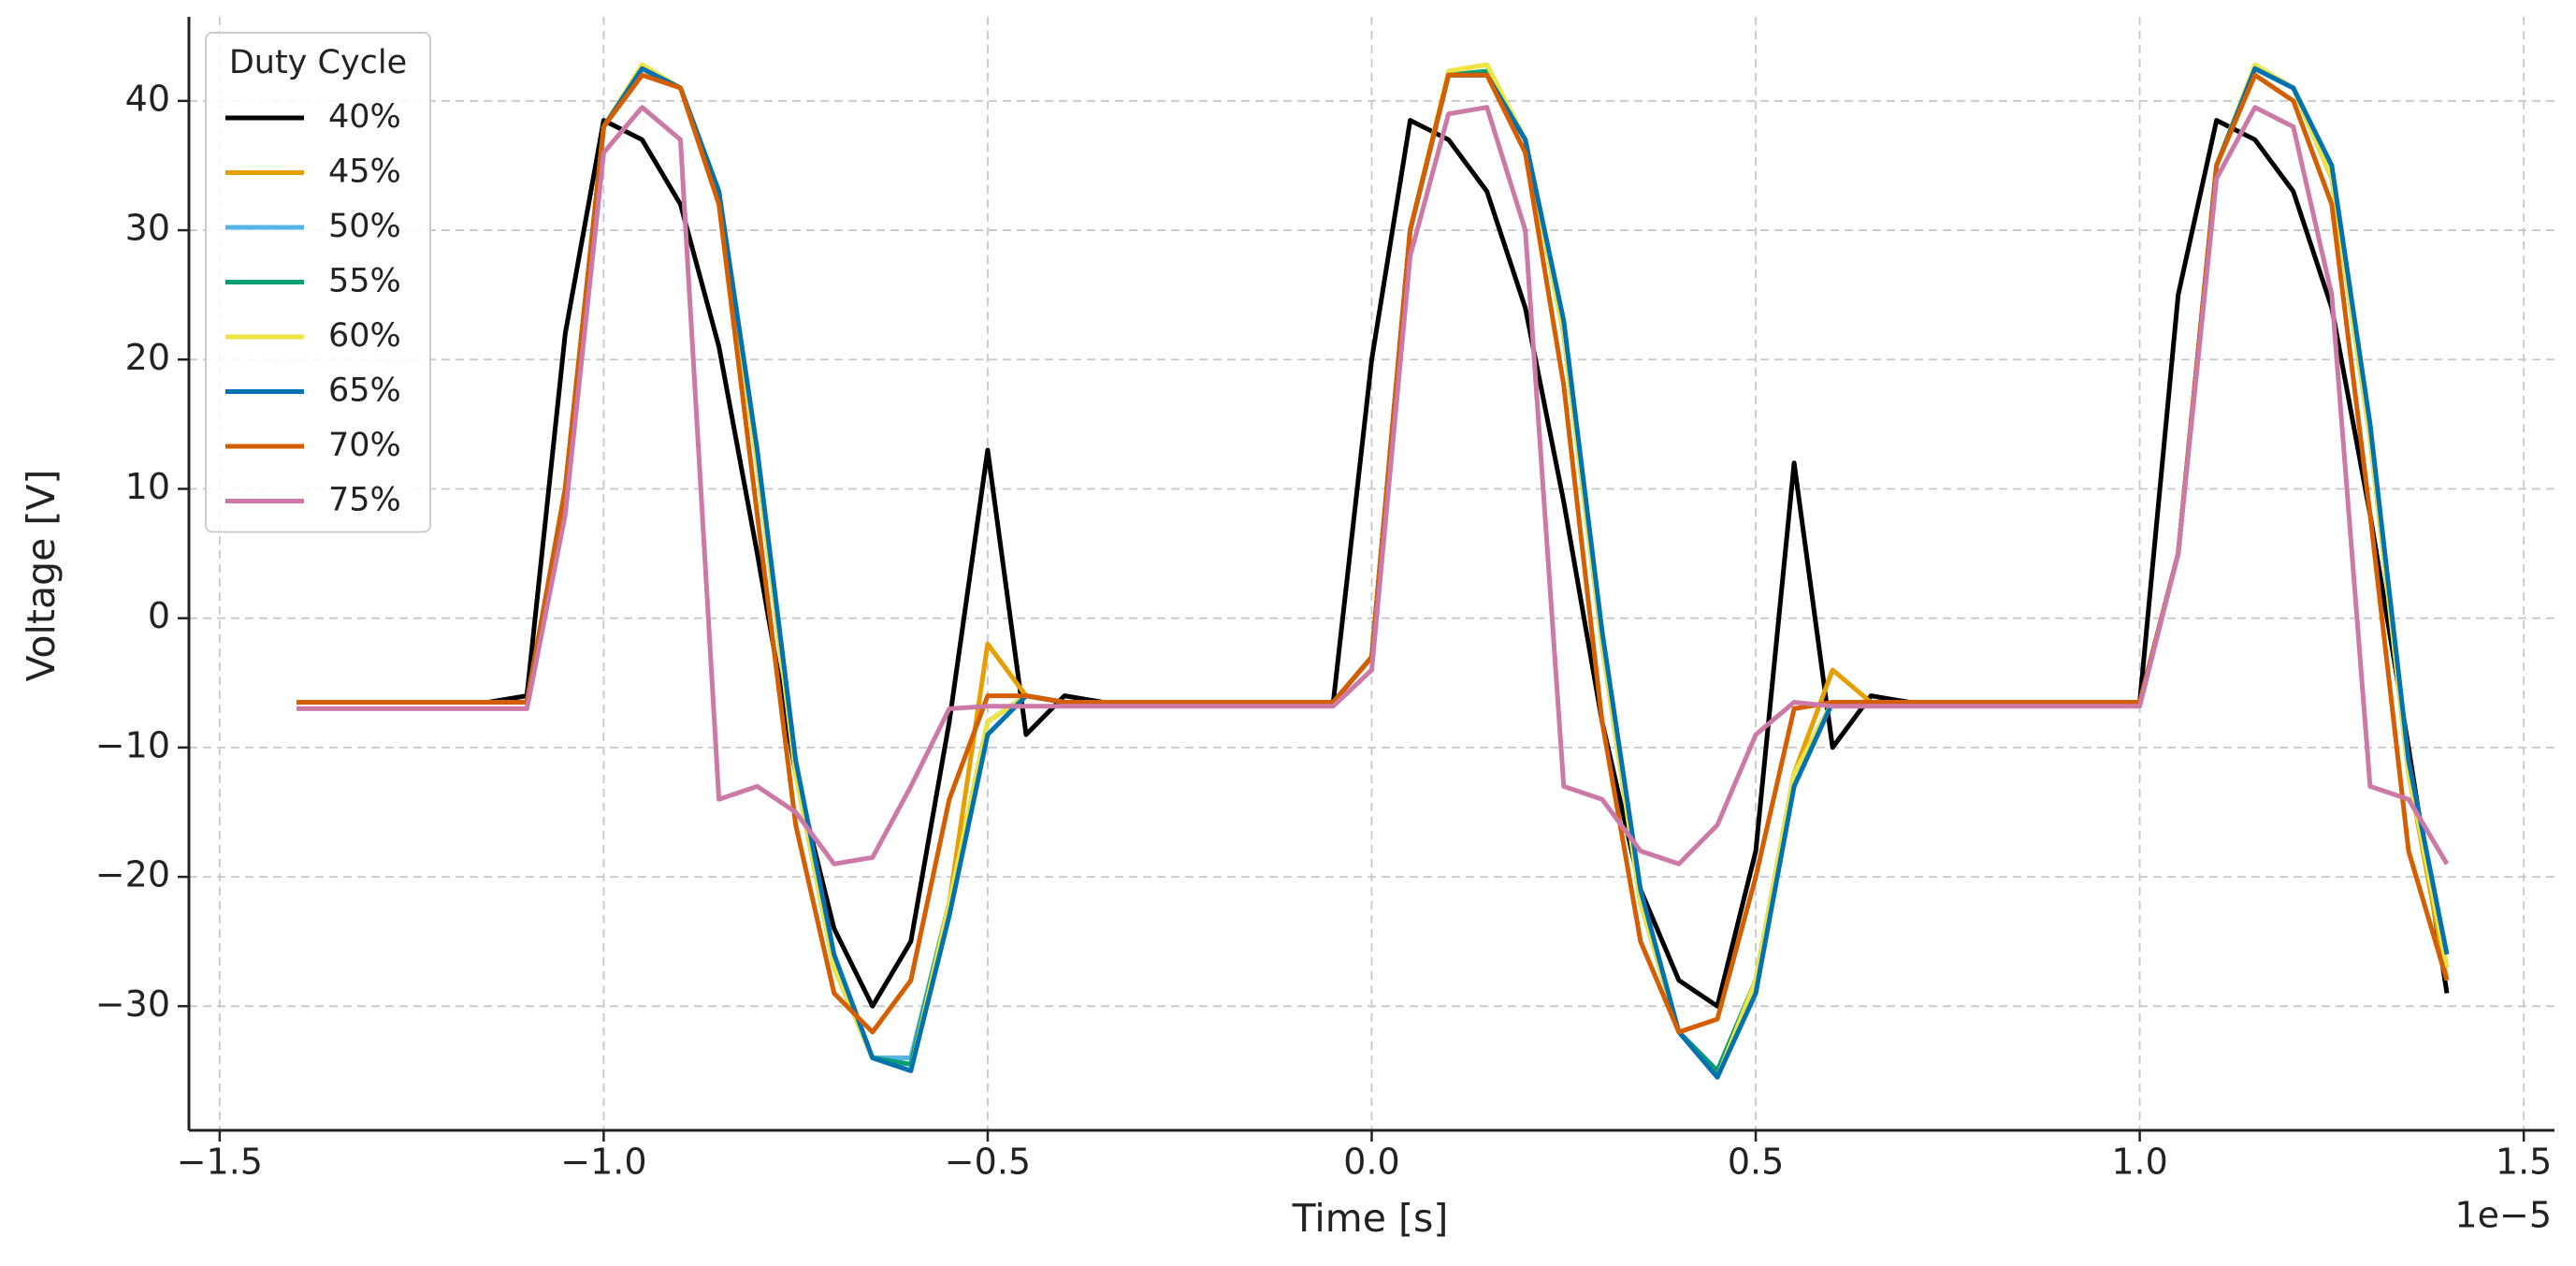  What do you see at coordinates (364, 227) in the screenshot?
I see `legend-label: 50%` at bounding box center [364, 227].